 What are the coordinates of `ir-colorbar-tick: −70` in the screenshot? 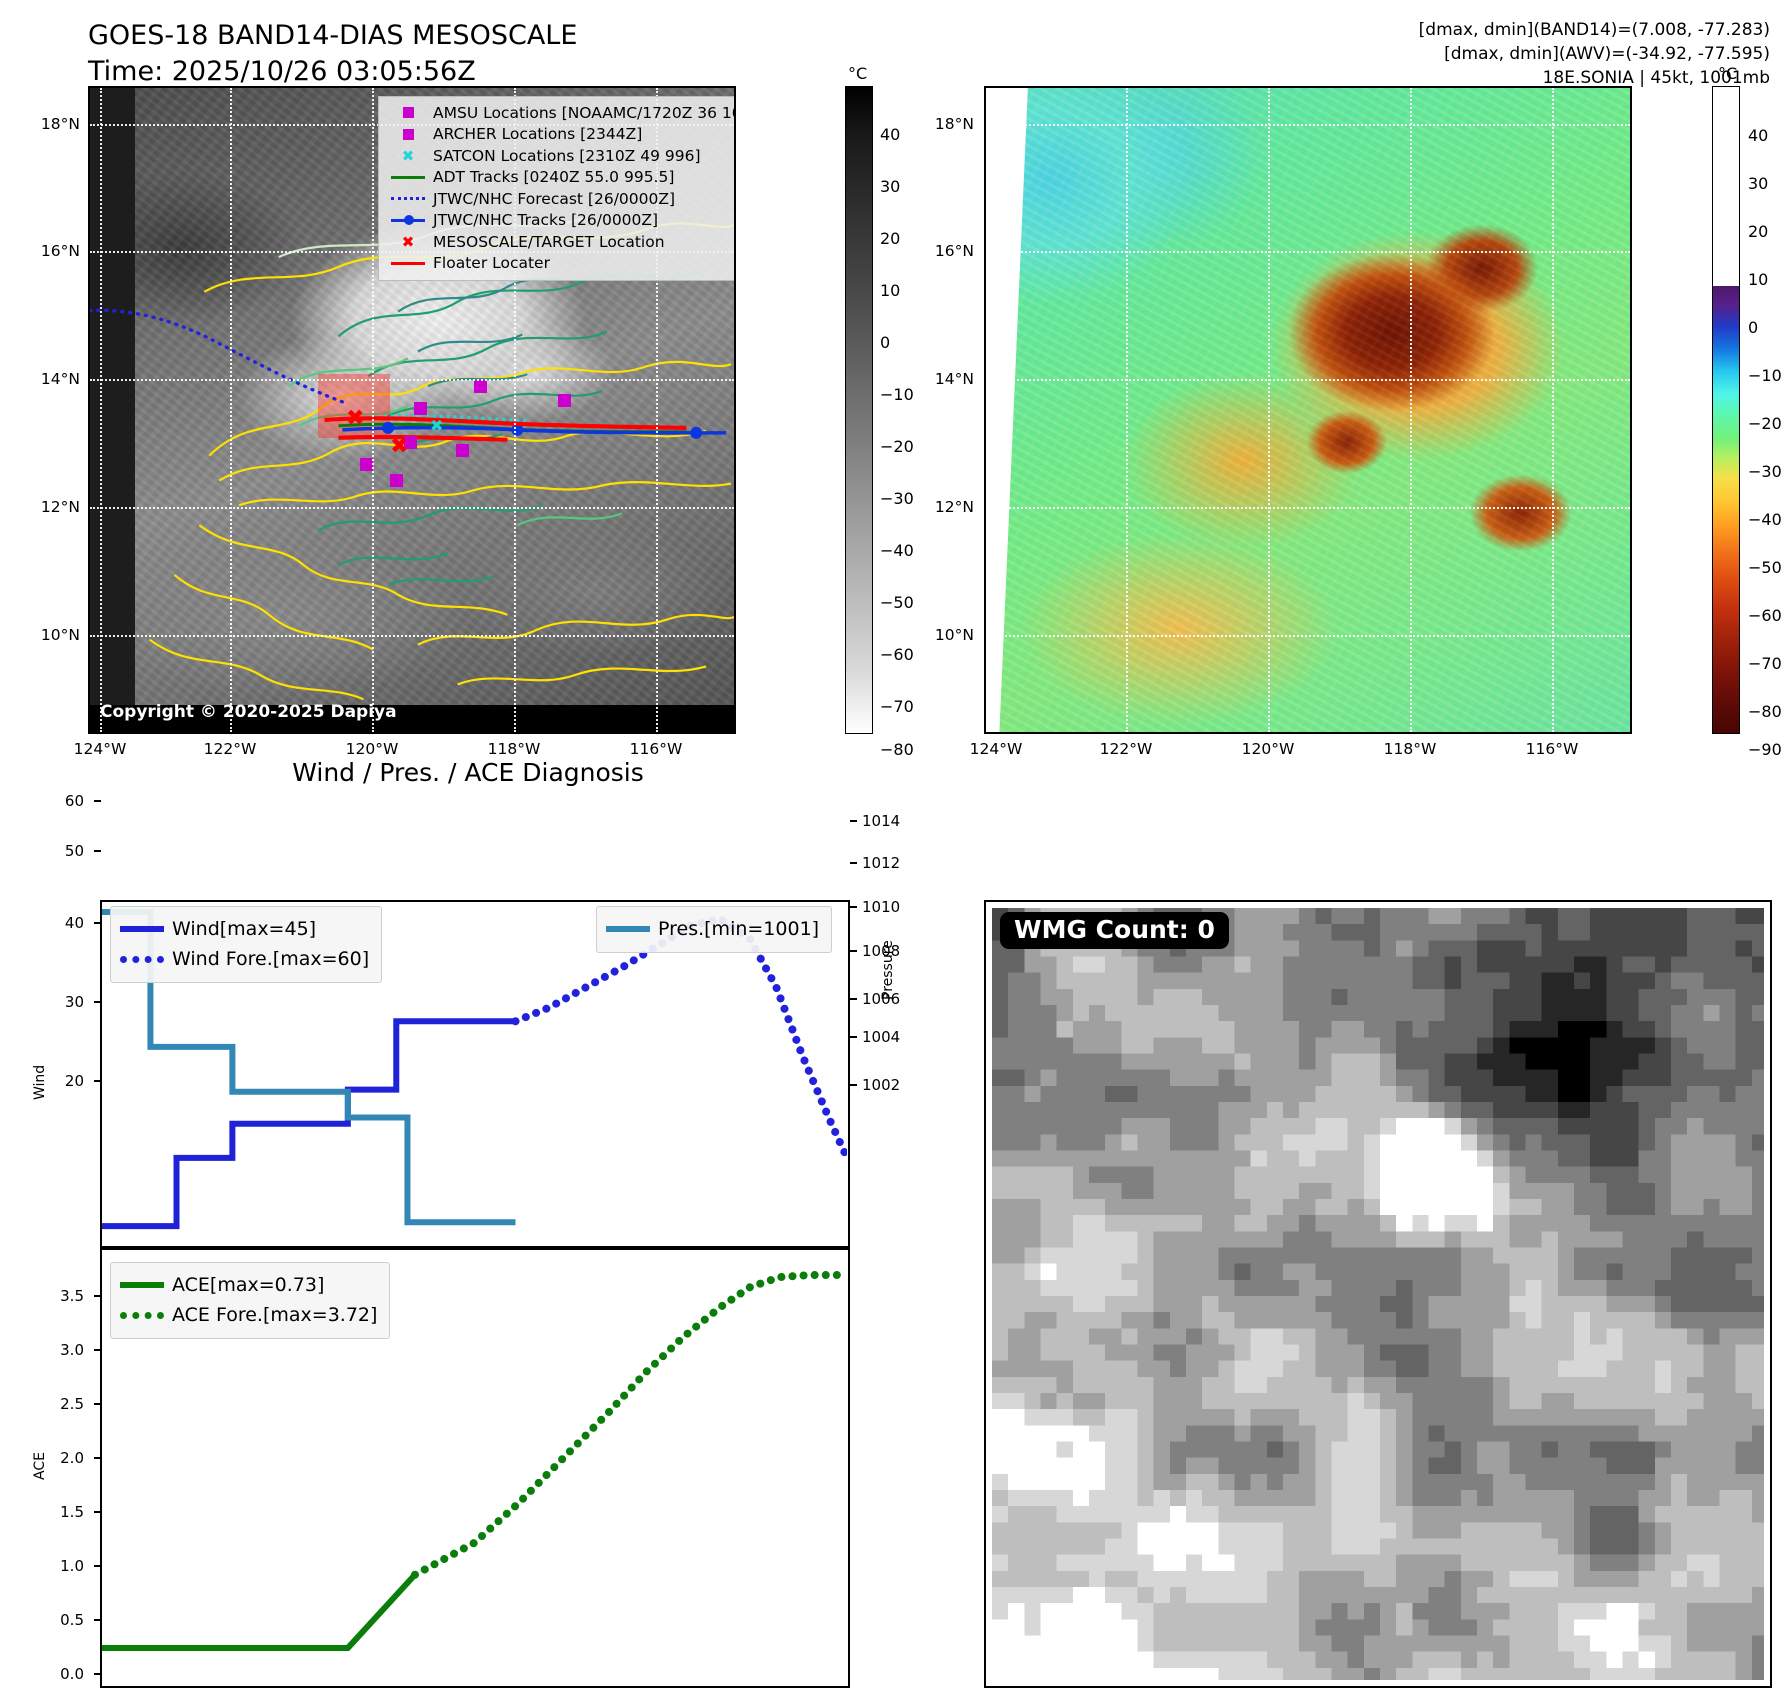 It's located at (897, 706).